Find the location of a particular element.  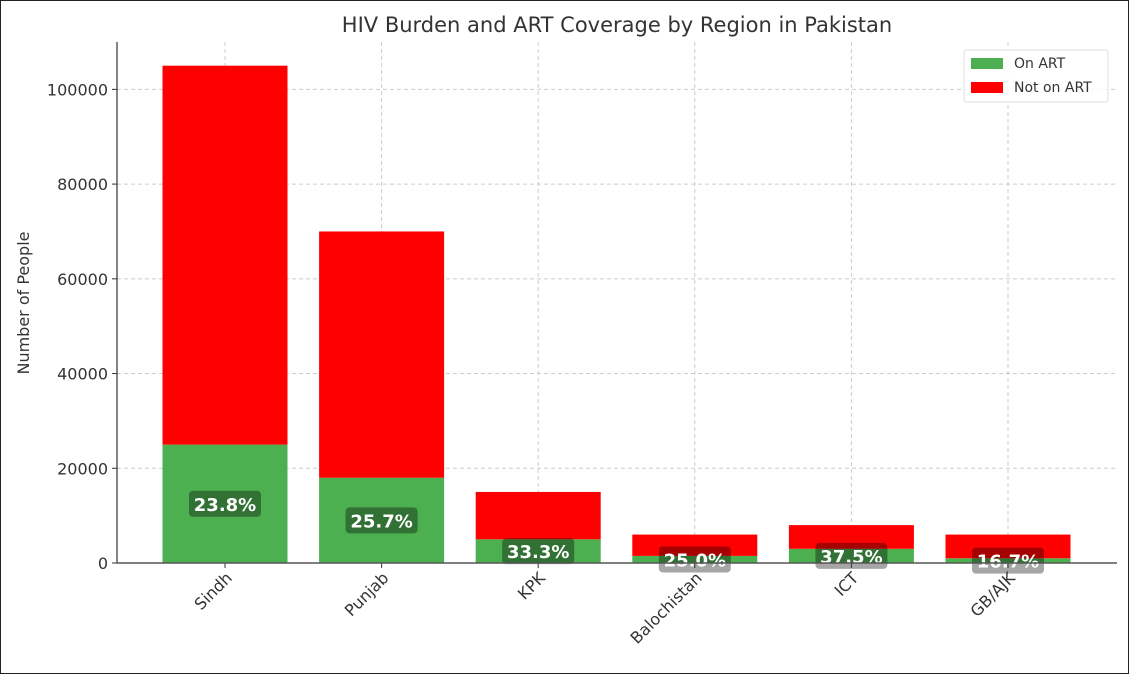

data-label: 33.3% is located at coordinates (538, 551).